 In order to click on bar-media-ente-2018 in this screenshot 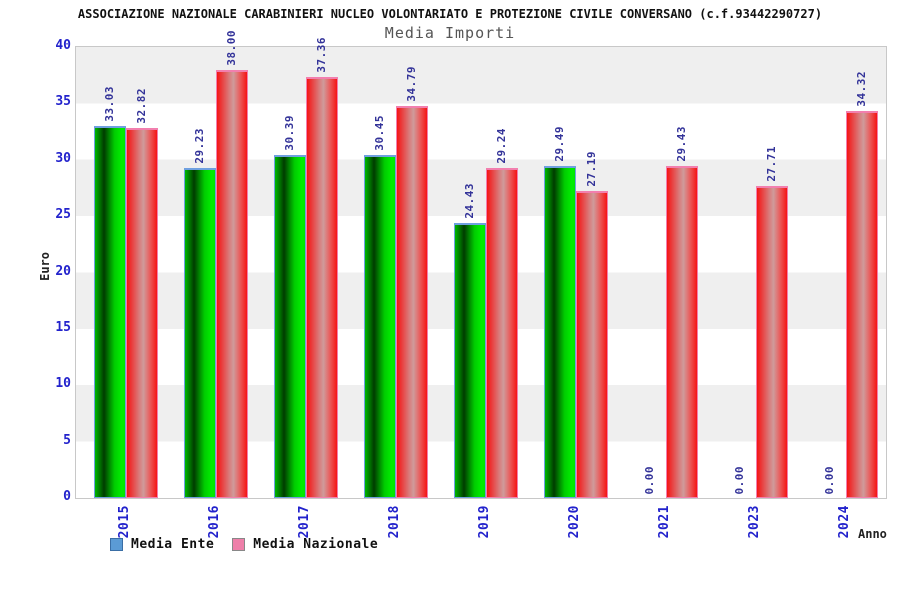, I will do `click(380, 326)`.